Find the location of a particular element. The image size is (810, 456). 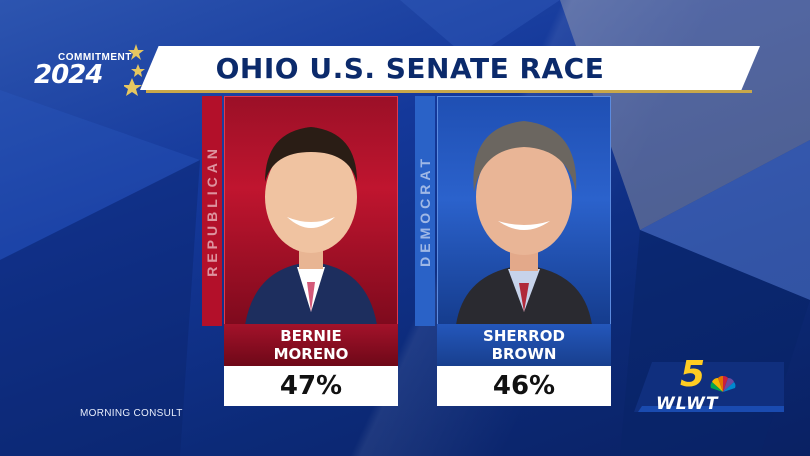

header-bar: OHIO U.S. SENATE RACE is located at coordinates (450, 68).